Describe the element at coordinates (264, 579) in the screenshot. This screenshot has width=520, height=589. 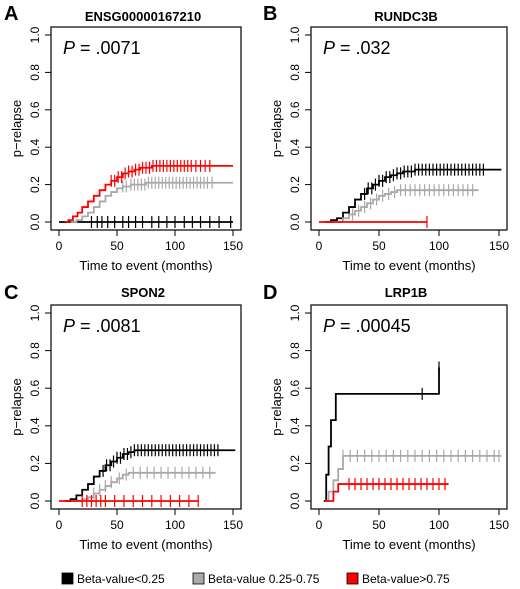
I see `legend-label: Beta-value 0.25-0.75` at that location.